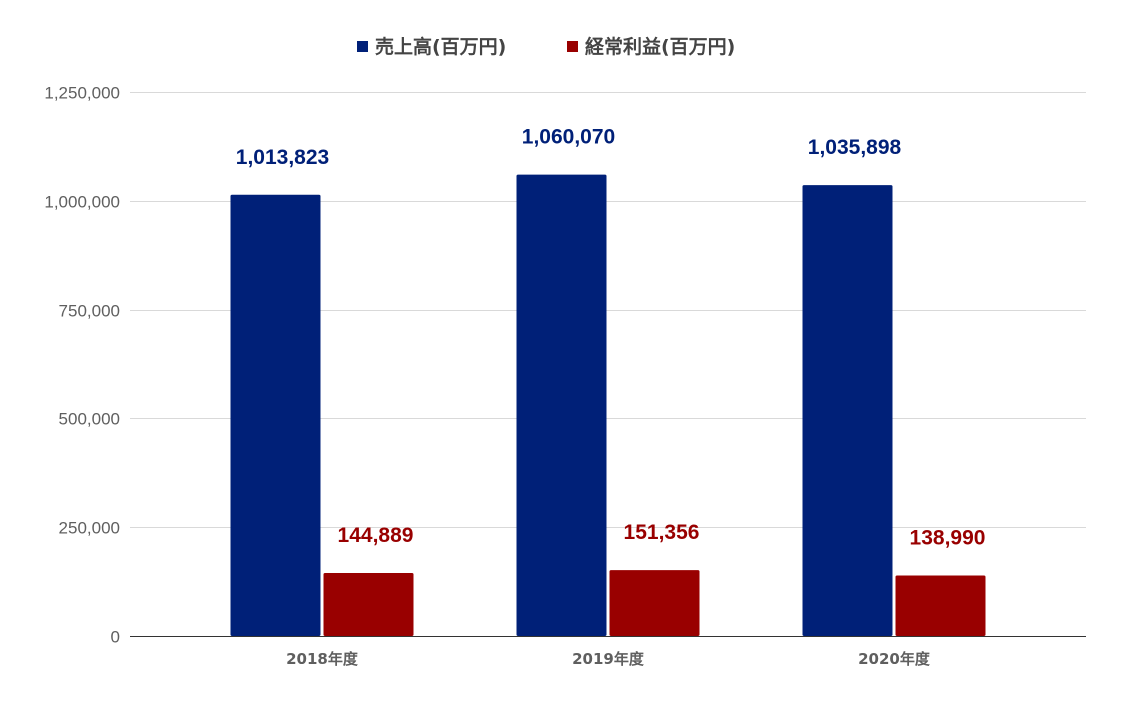  I want to click on x-tick-label: 2019年度, so click(608, 659).